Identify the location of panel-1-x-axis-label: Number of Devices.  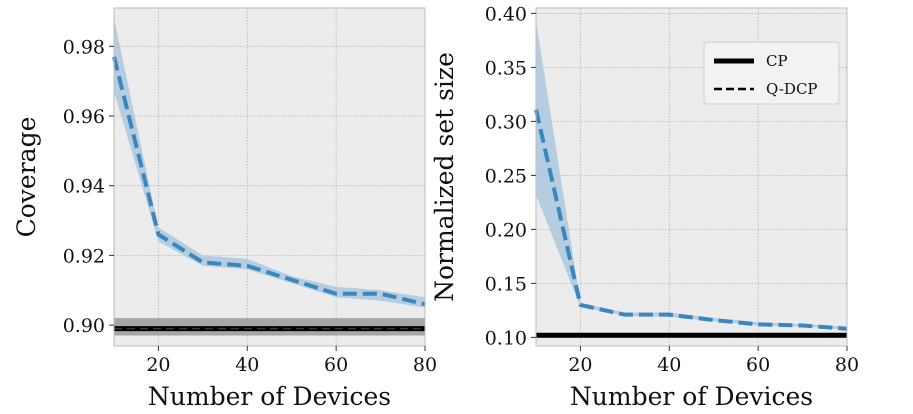
(269, 396).